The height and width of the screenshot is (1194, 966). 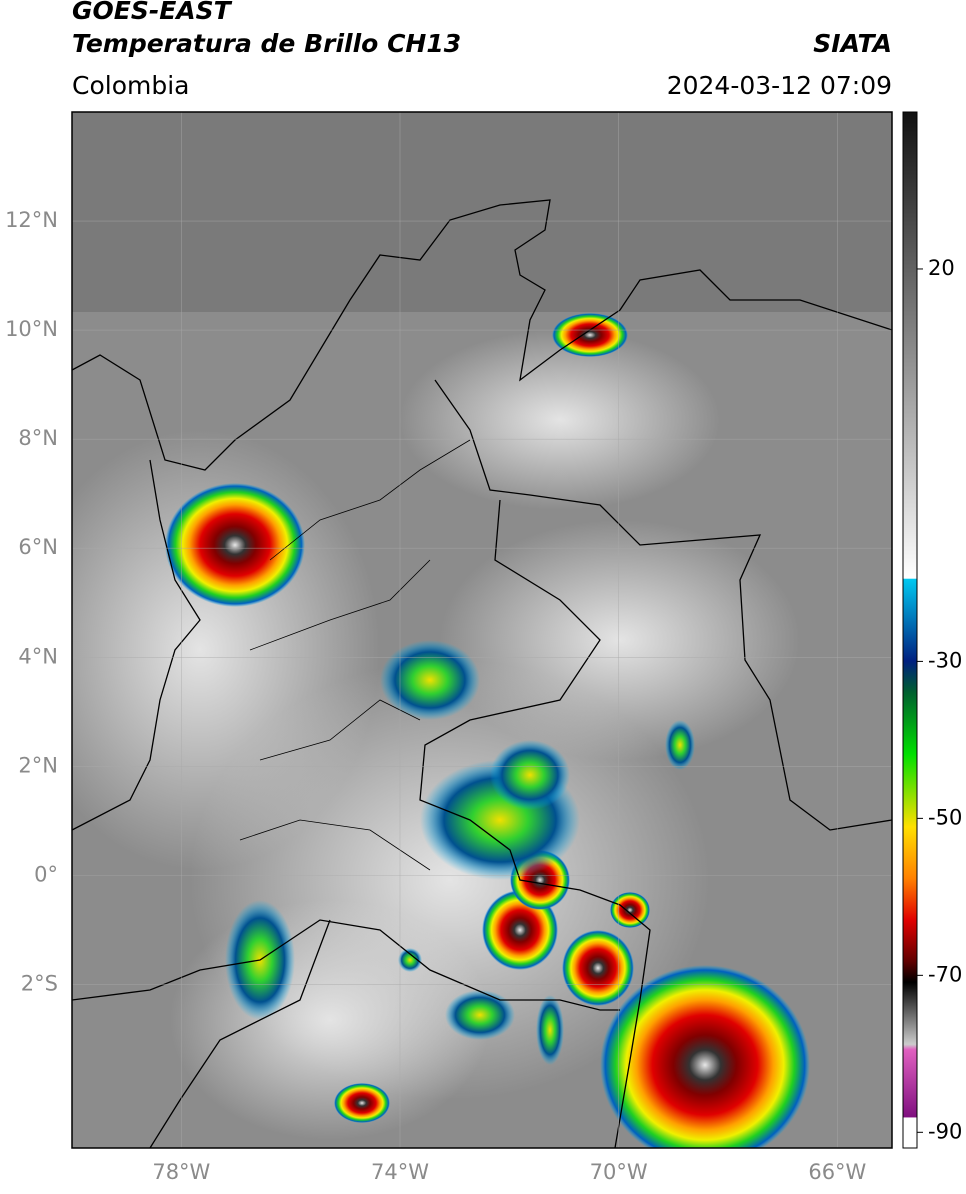 I want to click on subtitle: Temperatura de Brillo CH13, so click(x=266, y=43).